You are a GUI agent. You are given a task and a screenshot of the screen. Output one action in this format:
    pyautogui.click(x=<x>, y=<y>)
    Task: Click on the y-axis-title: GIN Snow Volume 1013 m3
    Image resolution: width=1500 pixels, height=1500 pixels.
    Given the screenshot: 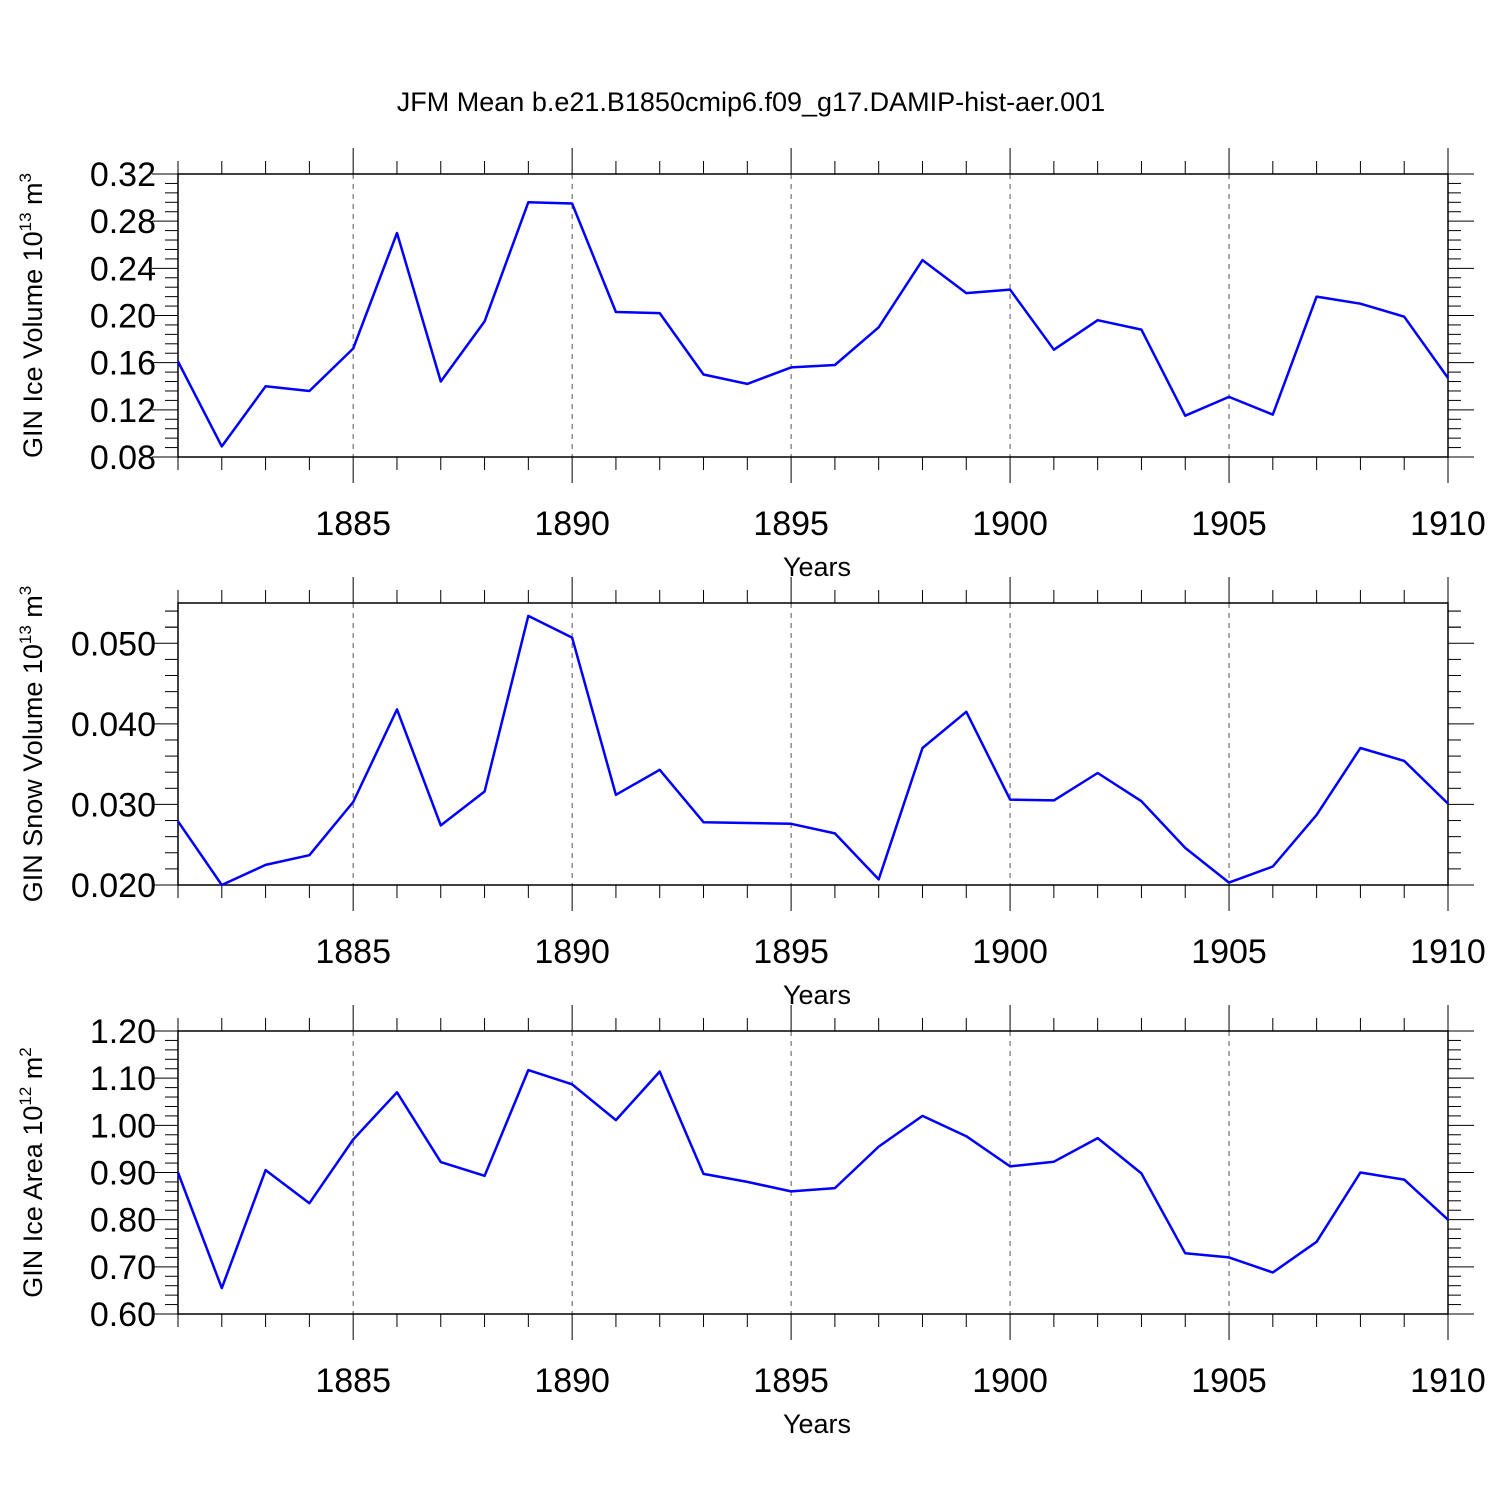 What is the action you would take?
    pyautogui.click(x=32, y=744)
    